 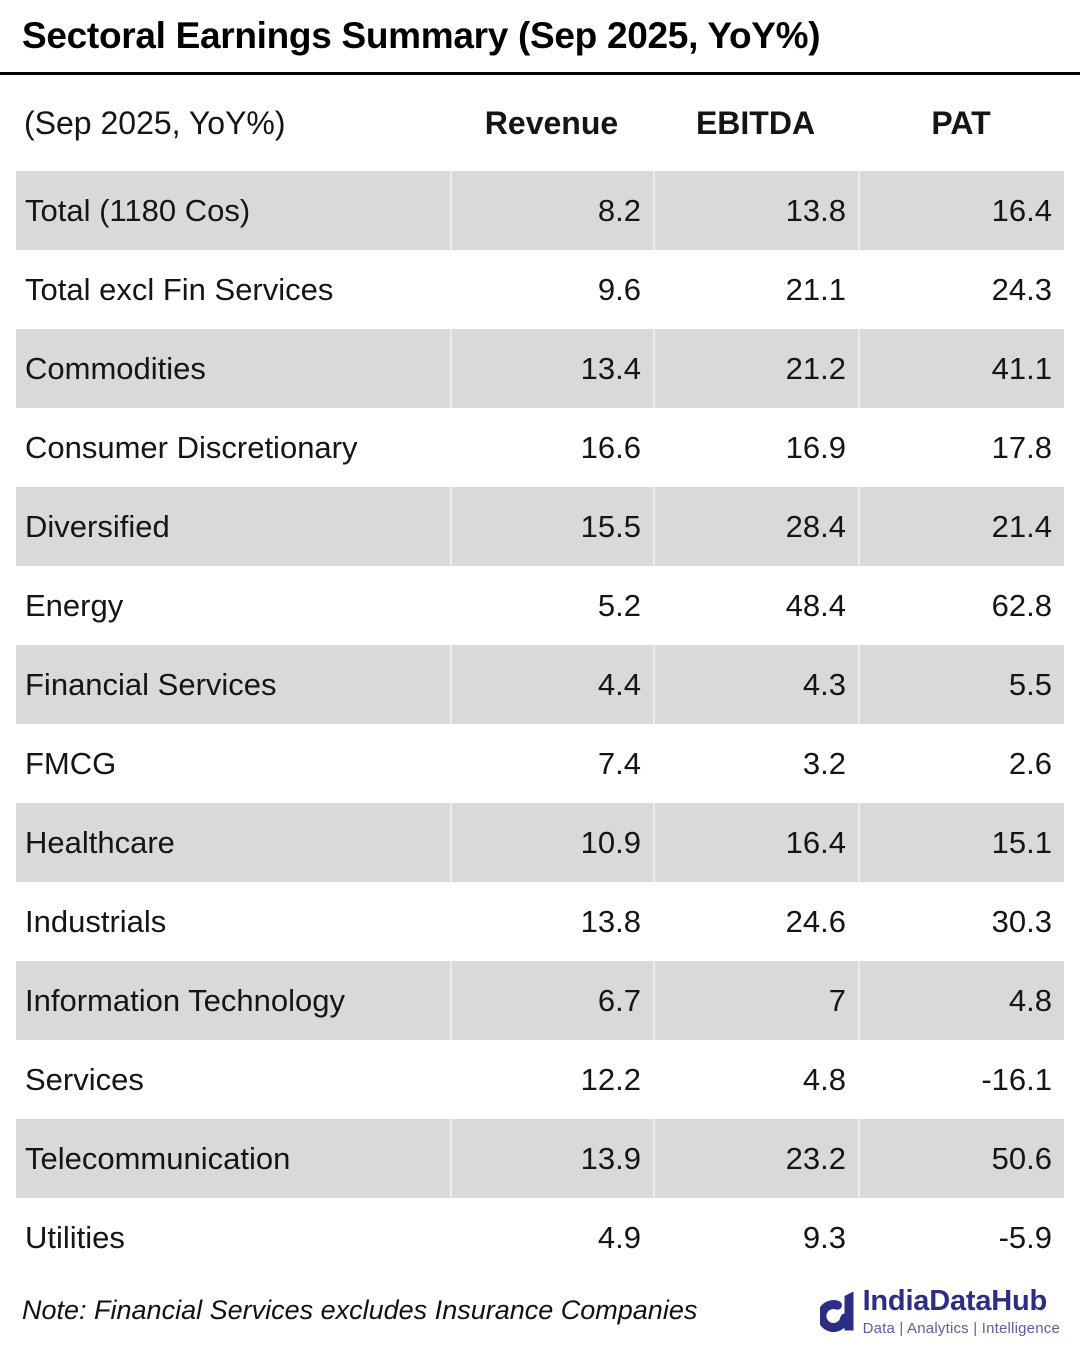 I want to click on logo-tagline: Data | Analytics | Intelligence, so click(x=961, y=1328).